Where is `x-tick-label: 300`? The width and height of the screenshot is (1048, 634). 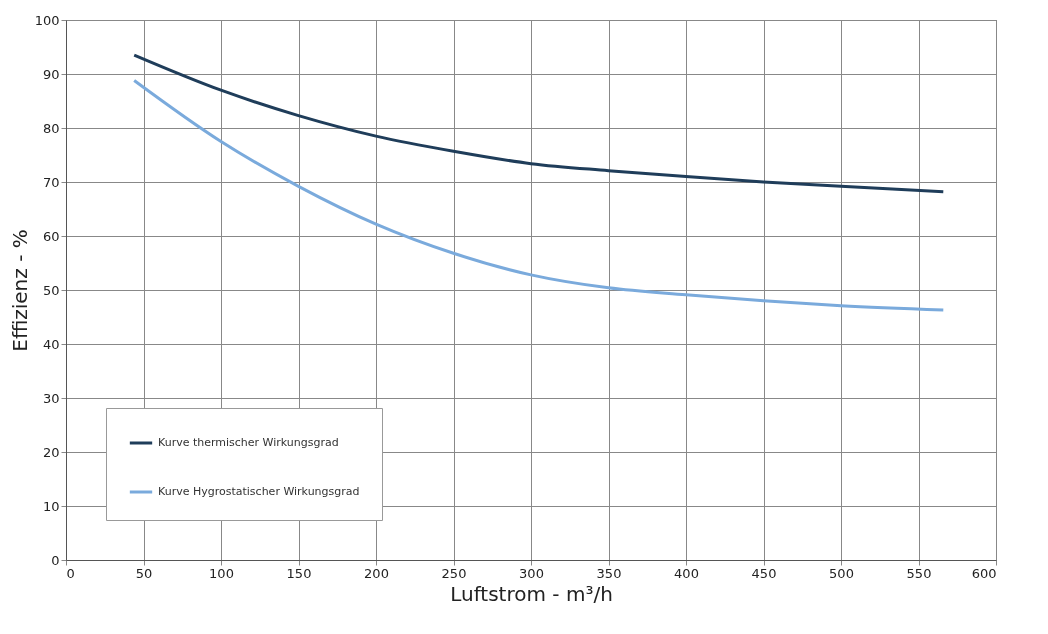 x-tick-label: 300 is located at coordinates (531, 573).